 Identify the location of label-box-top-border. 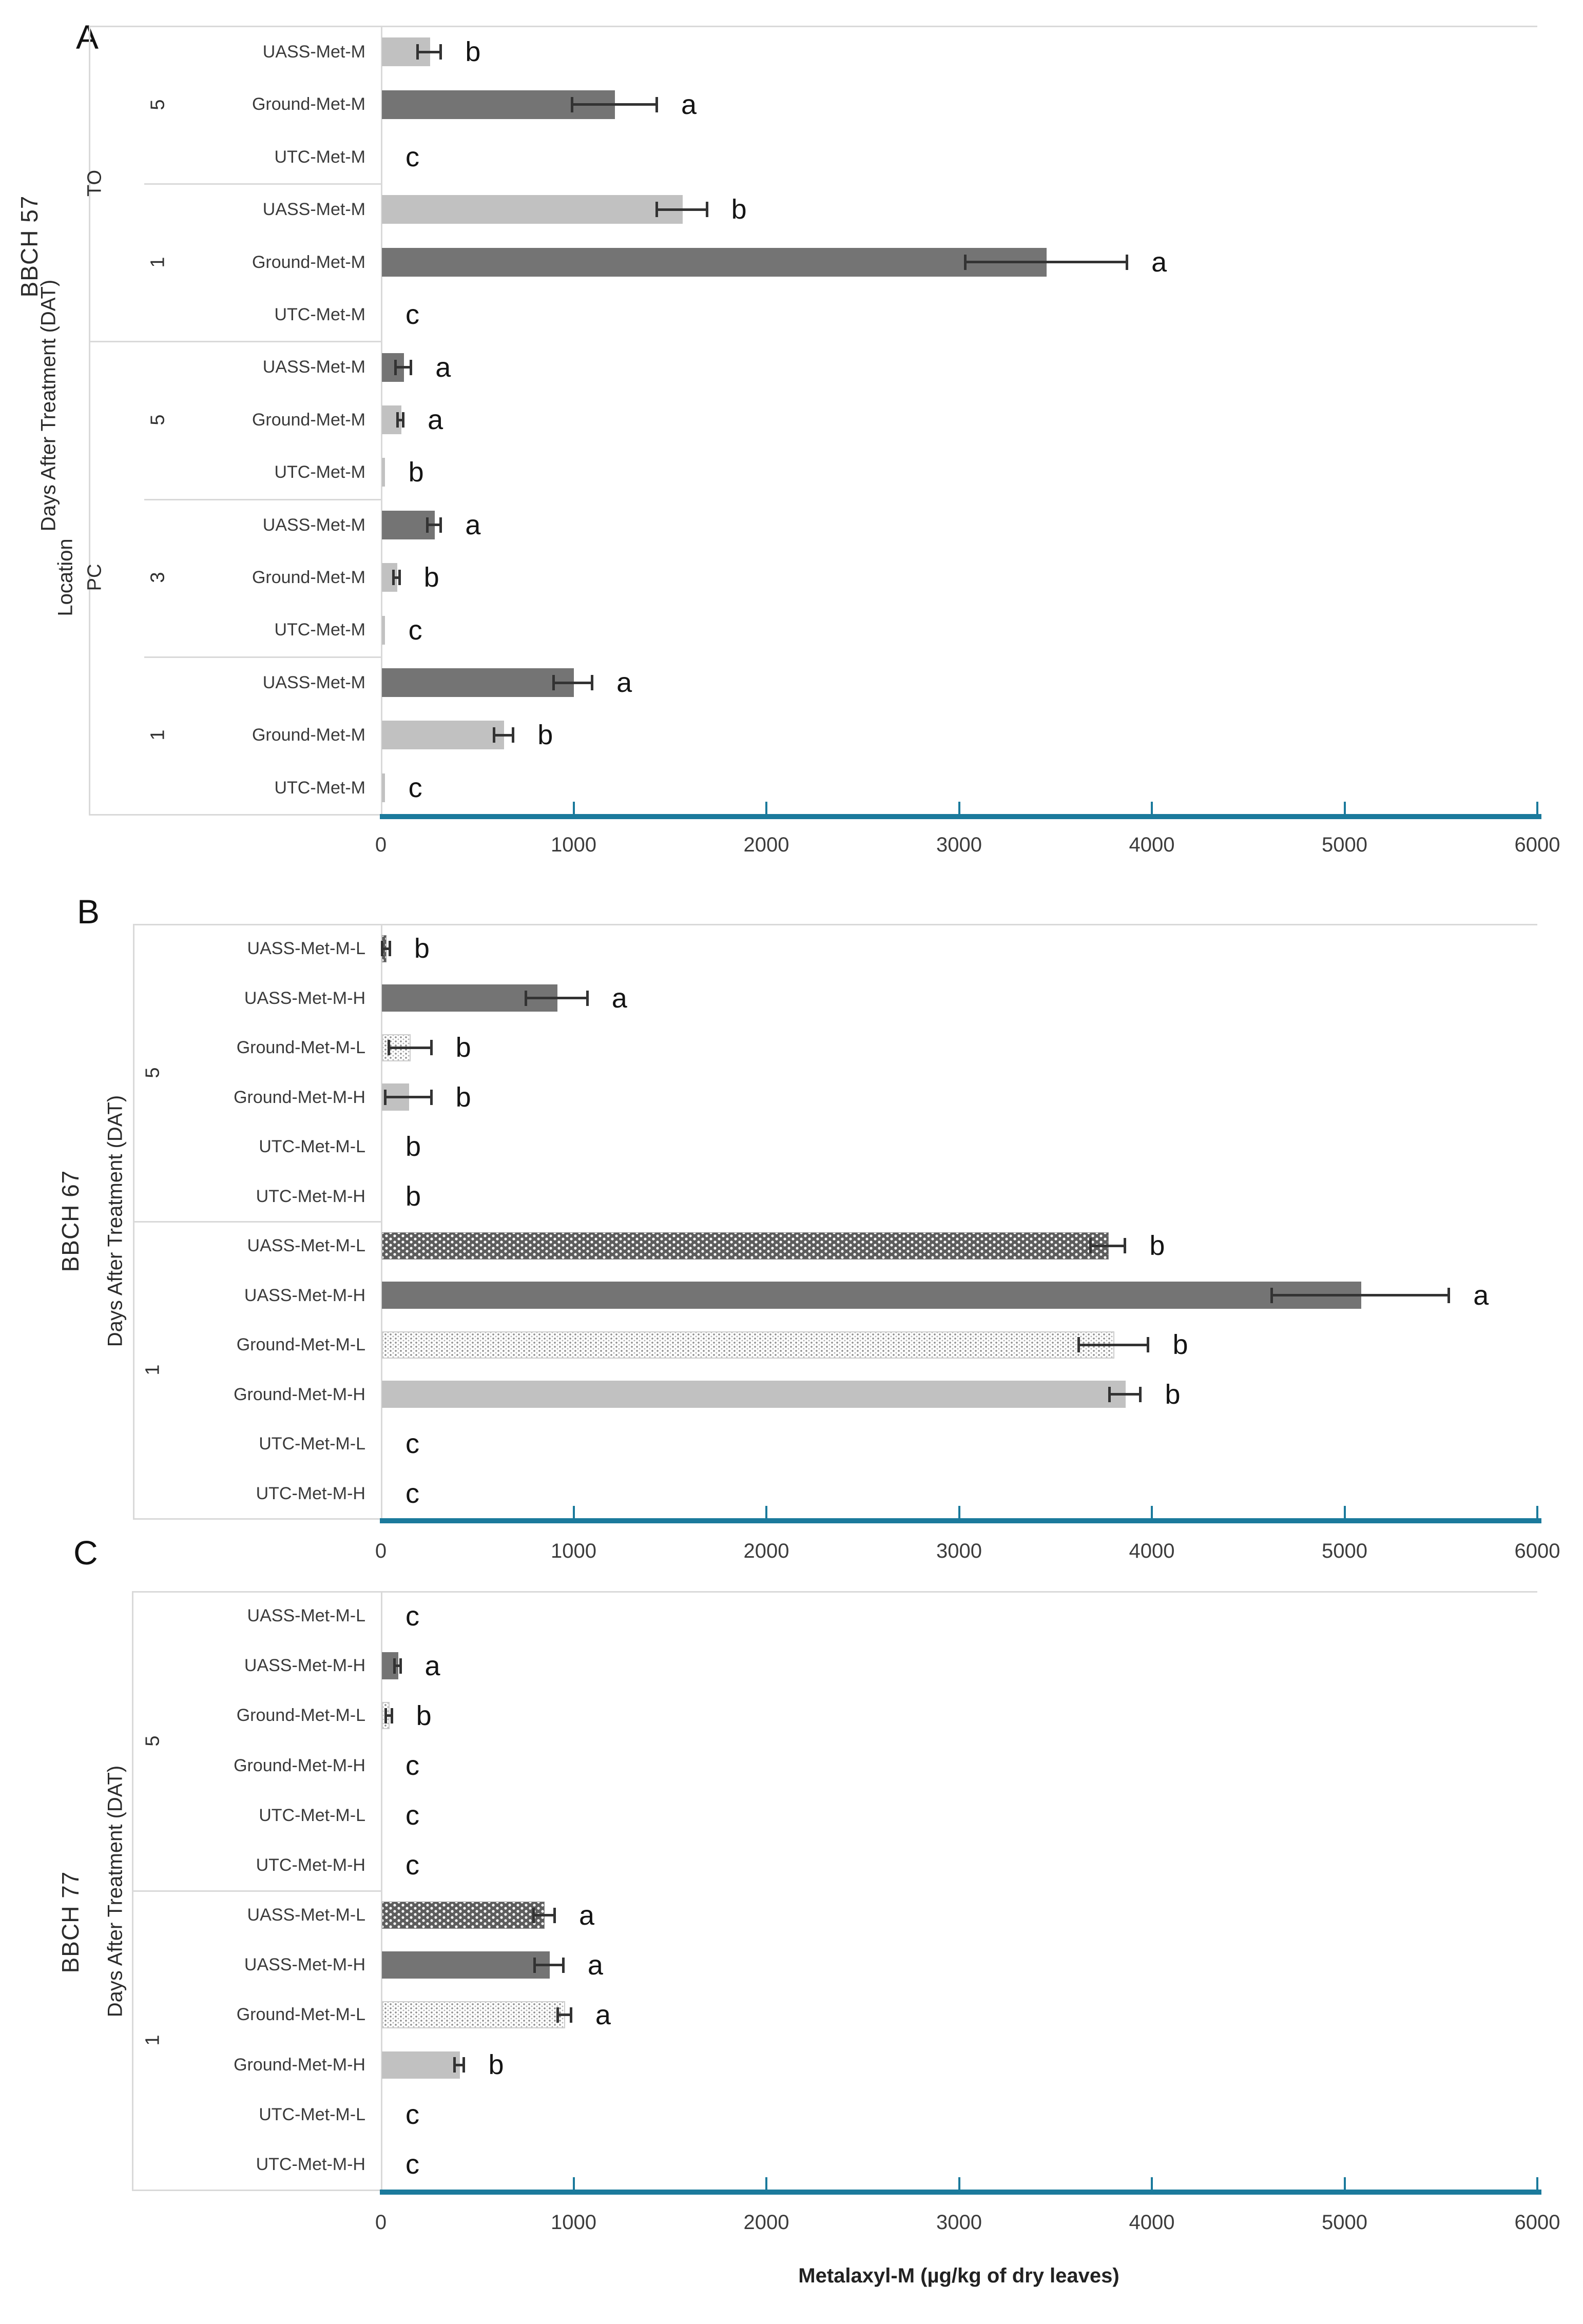
(813, 26).